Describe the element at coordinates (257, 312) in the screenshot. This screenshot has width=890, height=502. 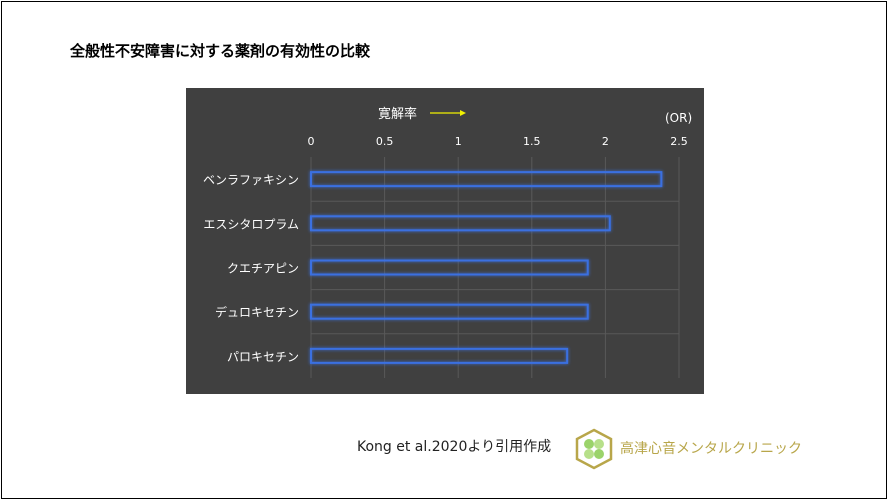
I see `category-label: デュロキセチン` at that location.